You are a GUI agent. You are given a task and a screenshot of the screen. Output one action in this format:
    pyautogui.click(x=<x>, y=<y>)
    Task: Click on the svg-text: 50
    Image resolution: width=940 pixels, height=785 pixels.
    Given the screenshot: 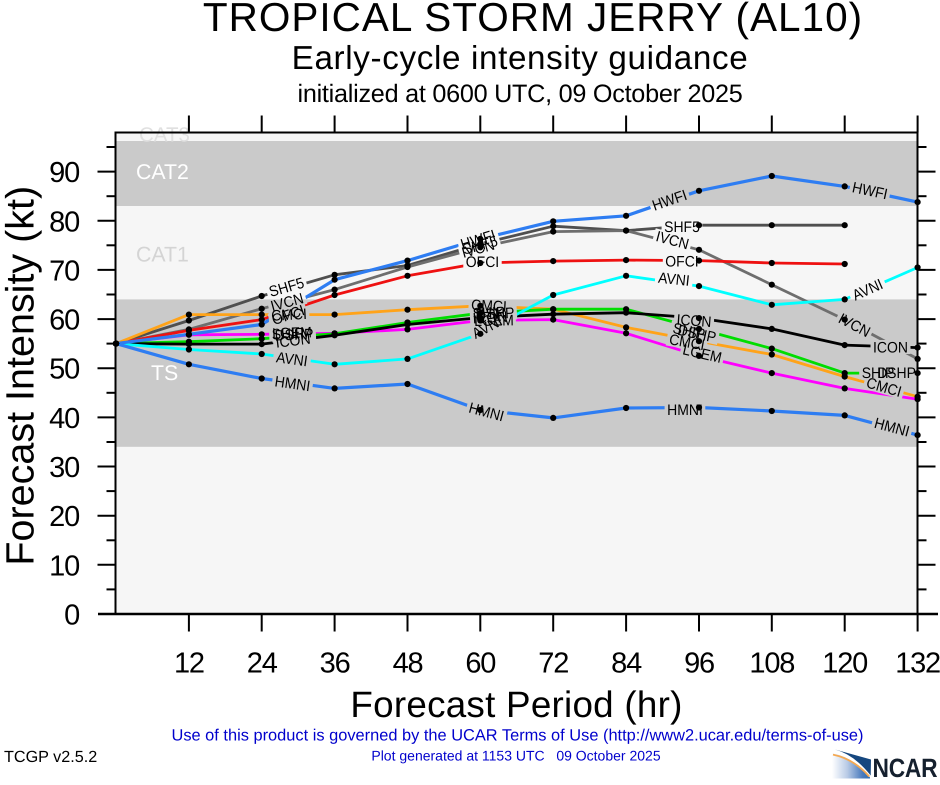 What is the action you would take?
    pyautogui.click(x=64, y=370)
    